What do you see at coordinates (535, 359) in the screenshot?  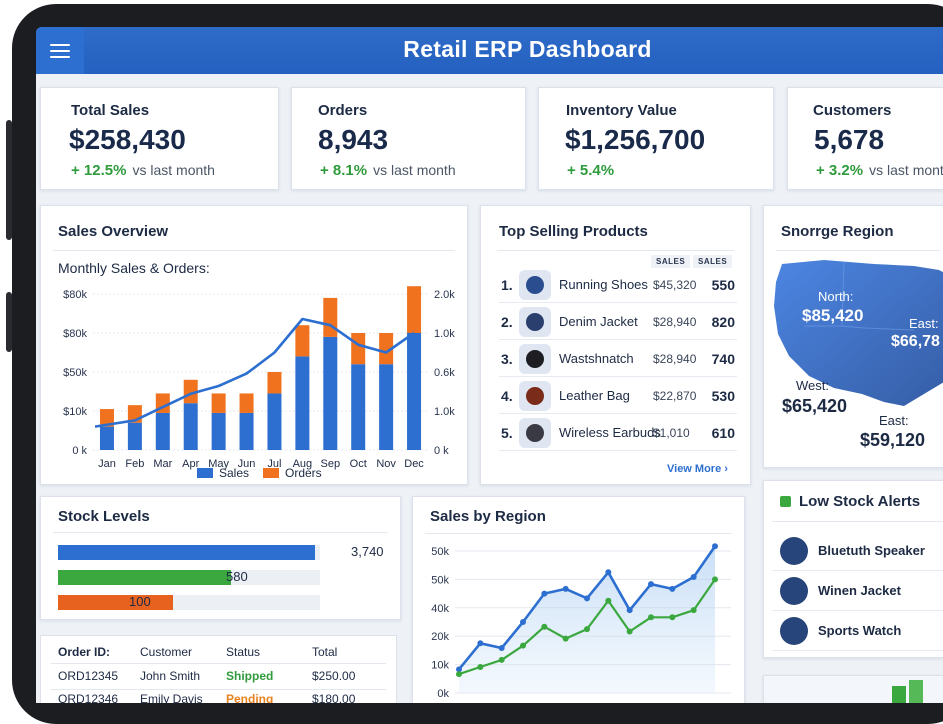 I see `product-thumbnail-icon` at bounding box center [535, 359].